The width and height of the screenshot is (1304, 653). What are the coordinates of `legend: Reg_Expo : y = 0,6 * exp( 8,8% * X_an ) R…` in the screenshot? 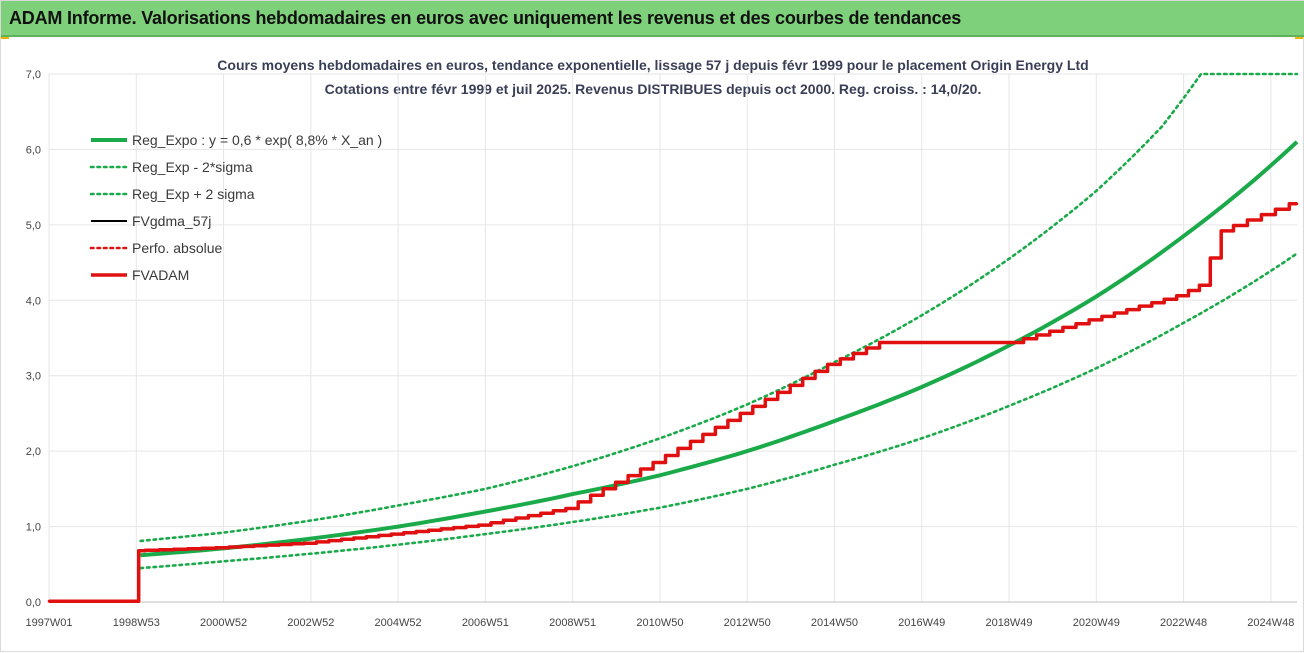 It's located at (235, 207).